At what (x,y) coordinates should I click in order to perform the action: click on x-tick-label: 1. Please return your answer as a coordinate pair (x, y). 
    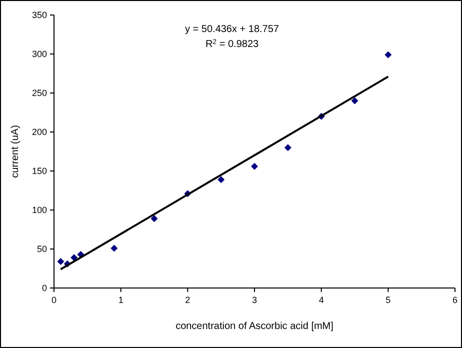
    Looking at the image, I should click on (121, 300).